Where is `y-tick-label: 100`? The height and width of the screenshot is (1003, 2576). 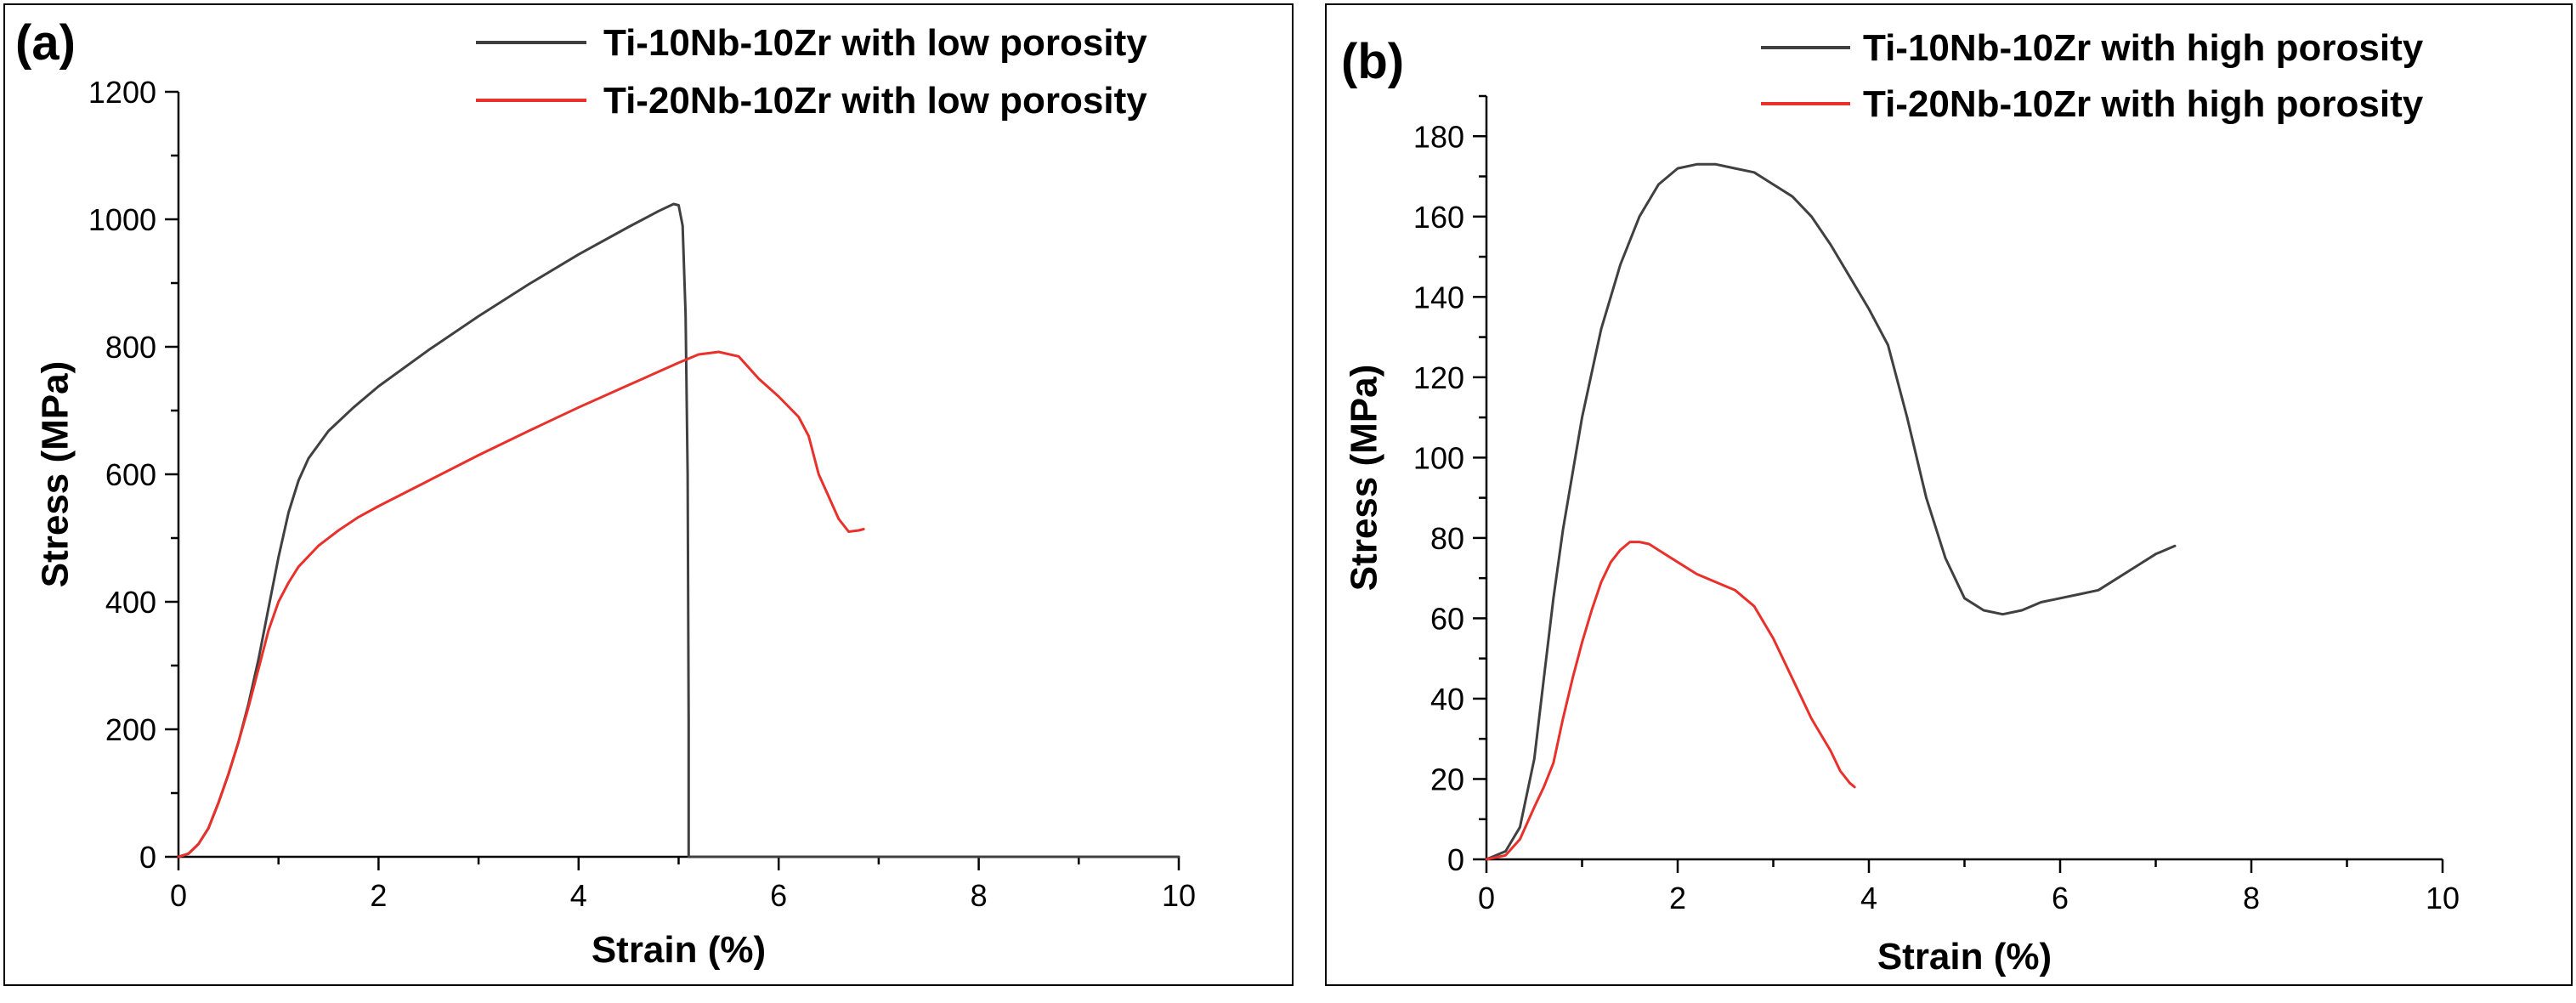 y-tick-label: 100 is located at coordinates (1438, 457).